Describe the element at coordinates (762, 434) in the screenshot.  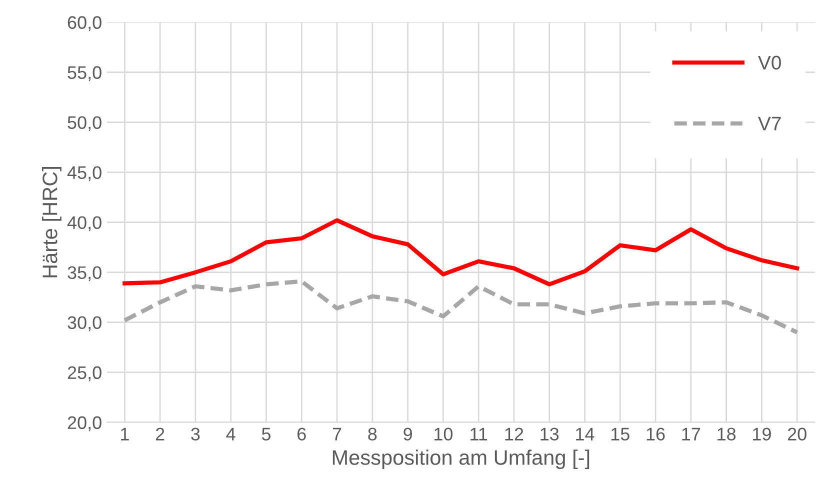
I see `x-tick-label: 19` at that location.